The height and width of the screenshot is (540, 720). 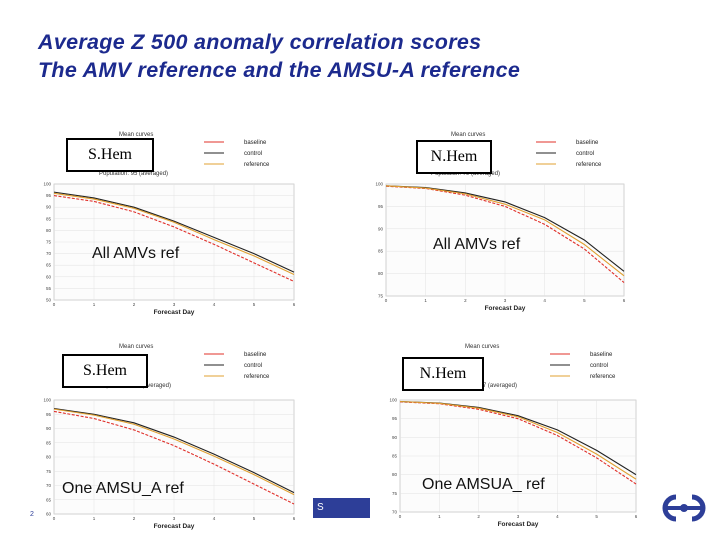 What do you see at coordinates (133, 174) in the screenshot?
I see `population-text: Population: 95 (averaged)` at bounding box center [133, 174].